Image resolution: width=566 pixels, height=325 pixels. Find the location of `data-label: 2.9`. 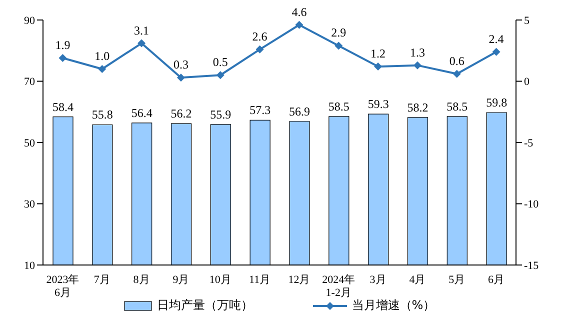

data-label: 2.9 is located at coordinates (338, 33).